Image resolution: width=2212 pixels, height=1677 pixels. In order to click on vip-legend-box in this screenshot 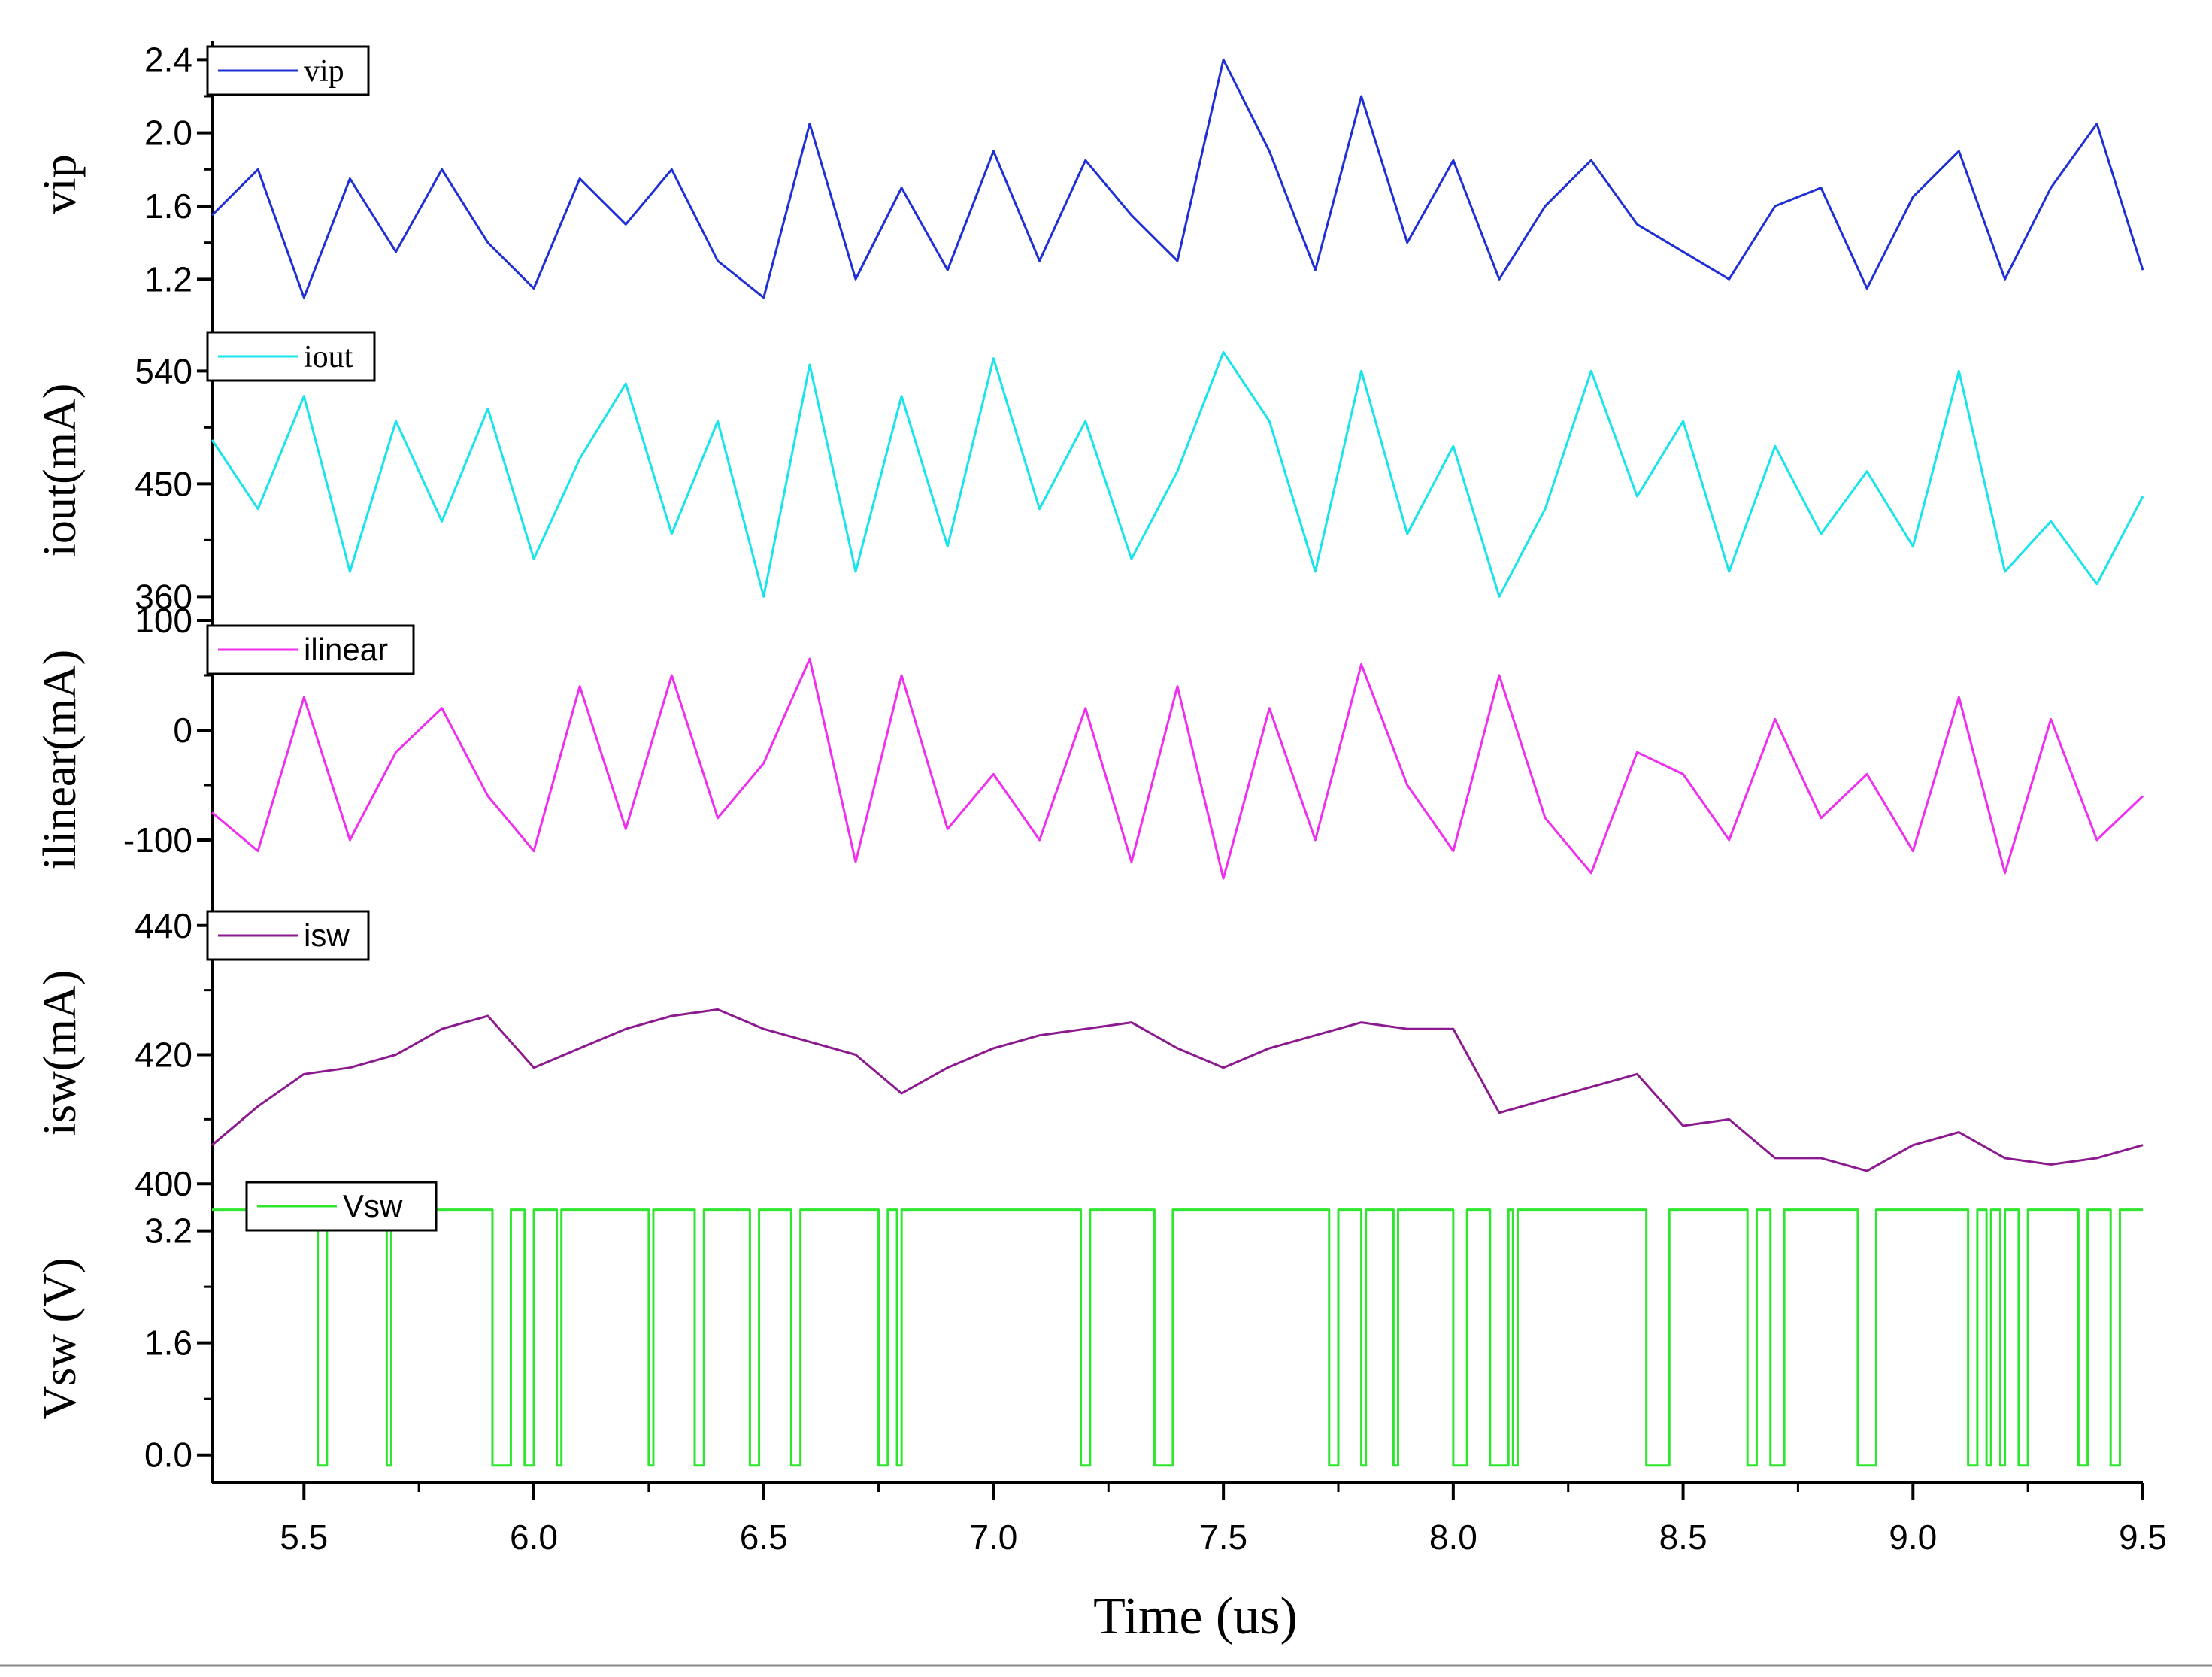, I will do `click(288, 70)`.